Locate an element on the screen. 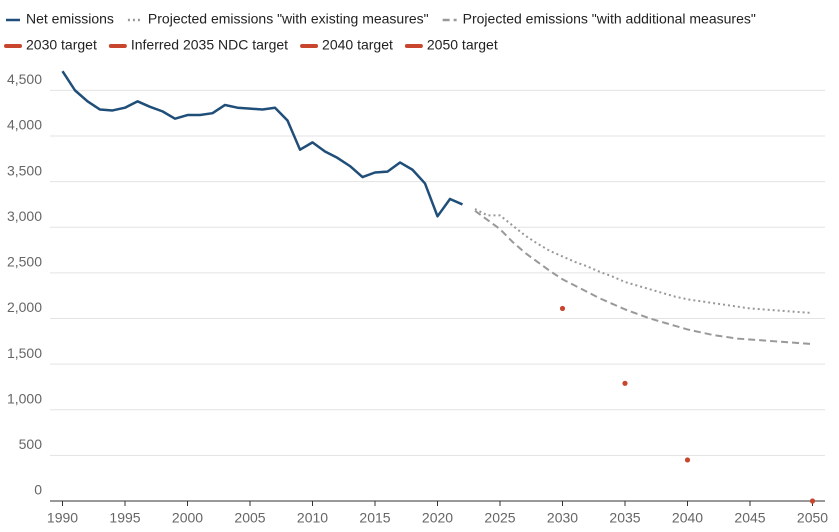 The height and width of the screenshot is (532, 839). x-tick-label: 1995 is located at coordinates (124, 518).